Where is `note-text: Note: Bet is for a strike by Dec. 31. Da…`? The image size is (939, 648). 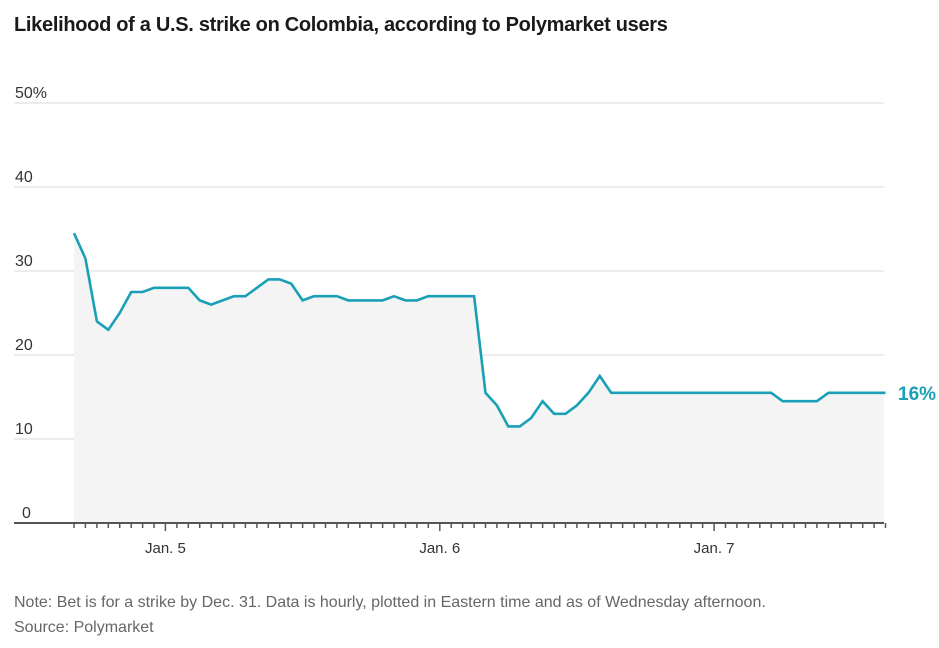 note-text: Note: Bet is for a strike by Dec. 31. Da… is located at coordinates (390, 602).